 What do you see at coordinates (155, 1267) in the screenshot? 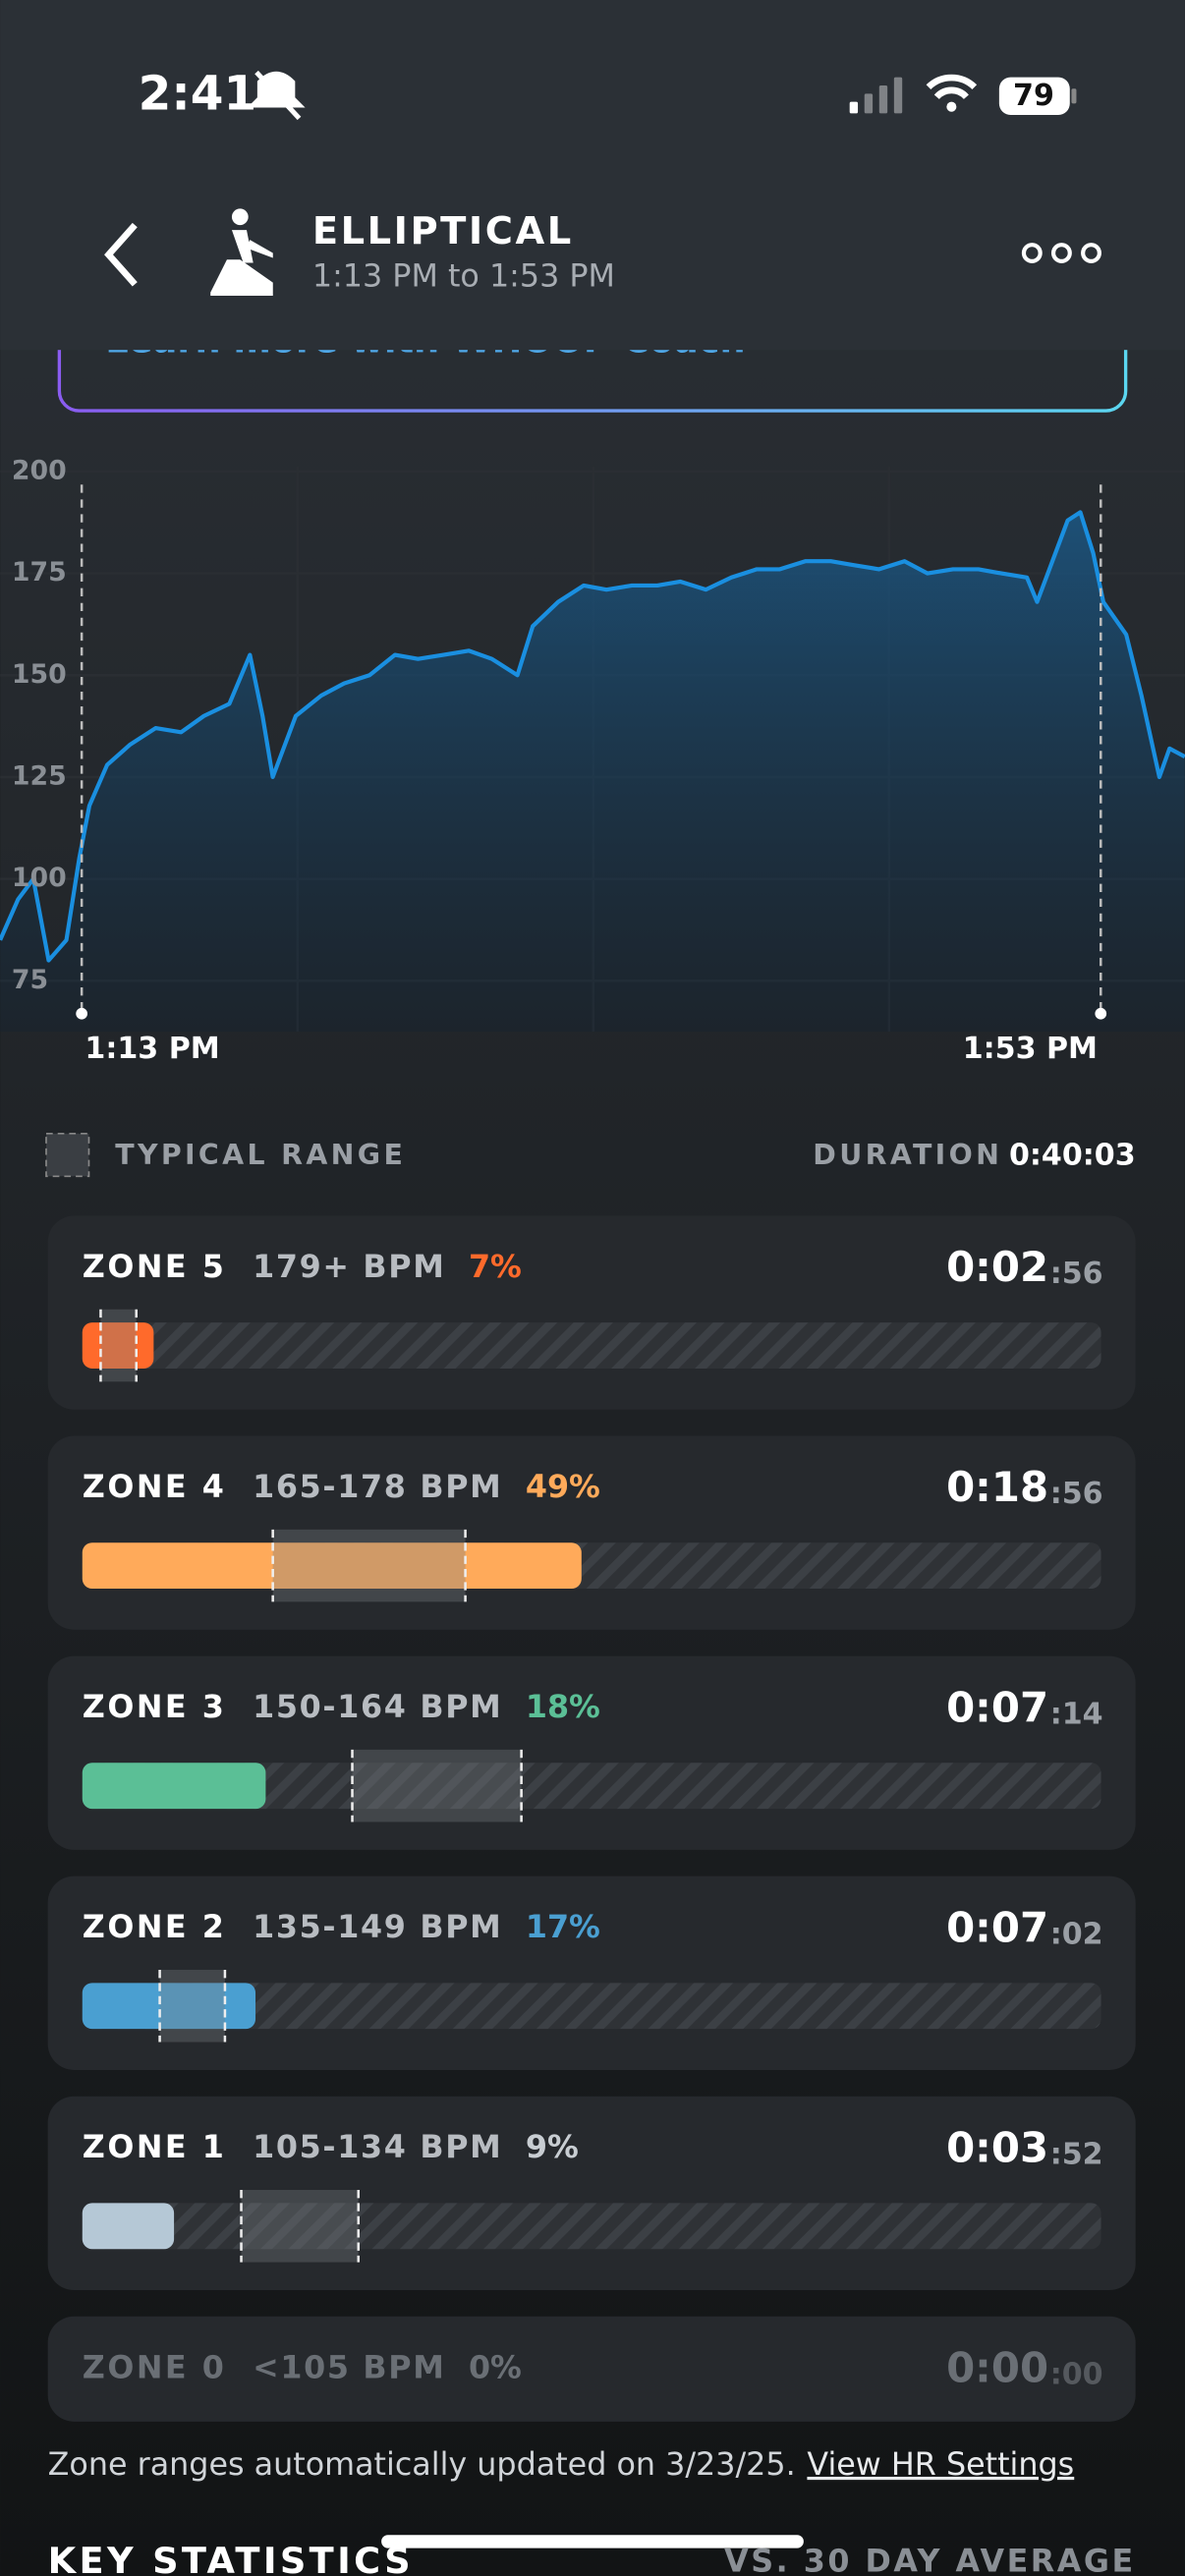
I see `zone-name: ZONE 5` at bounding box center [155, 1267].